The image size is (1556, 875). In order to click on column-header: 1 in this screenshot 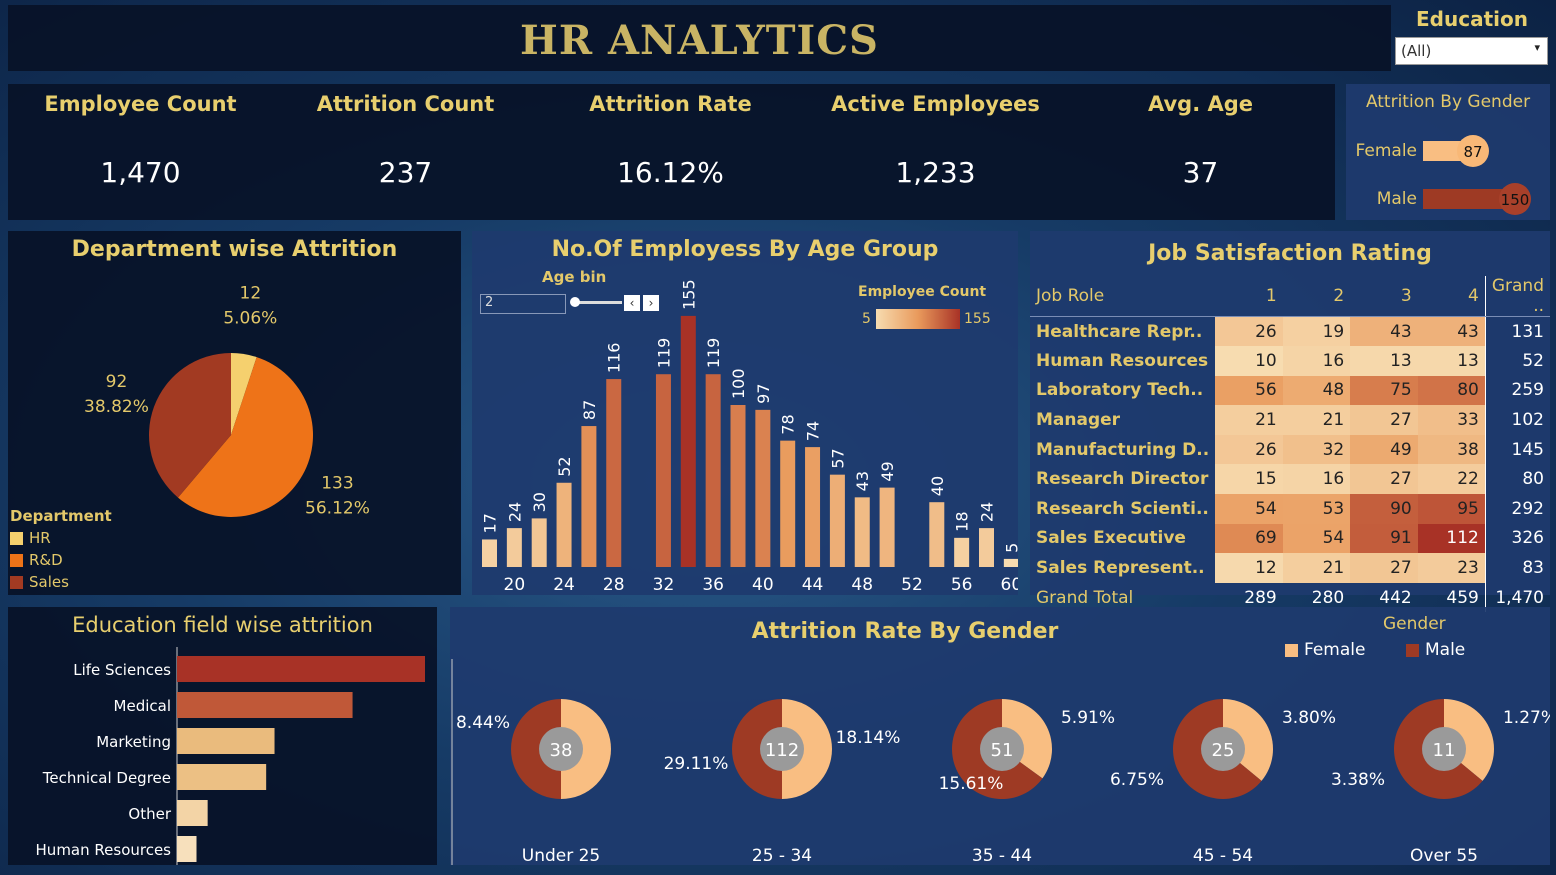, I will do `click(1249, 296)`.